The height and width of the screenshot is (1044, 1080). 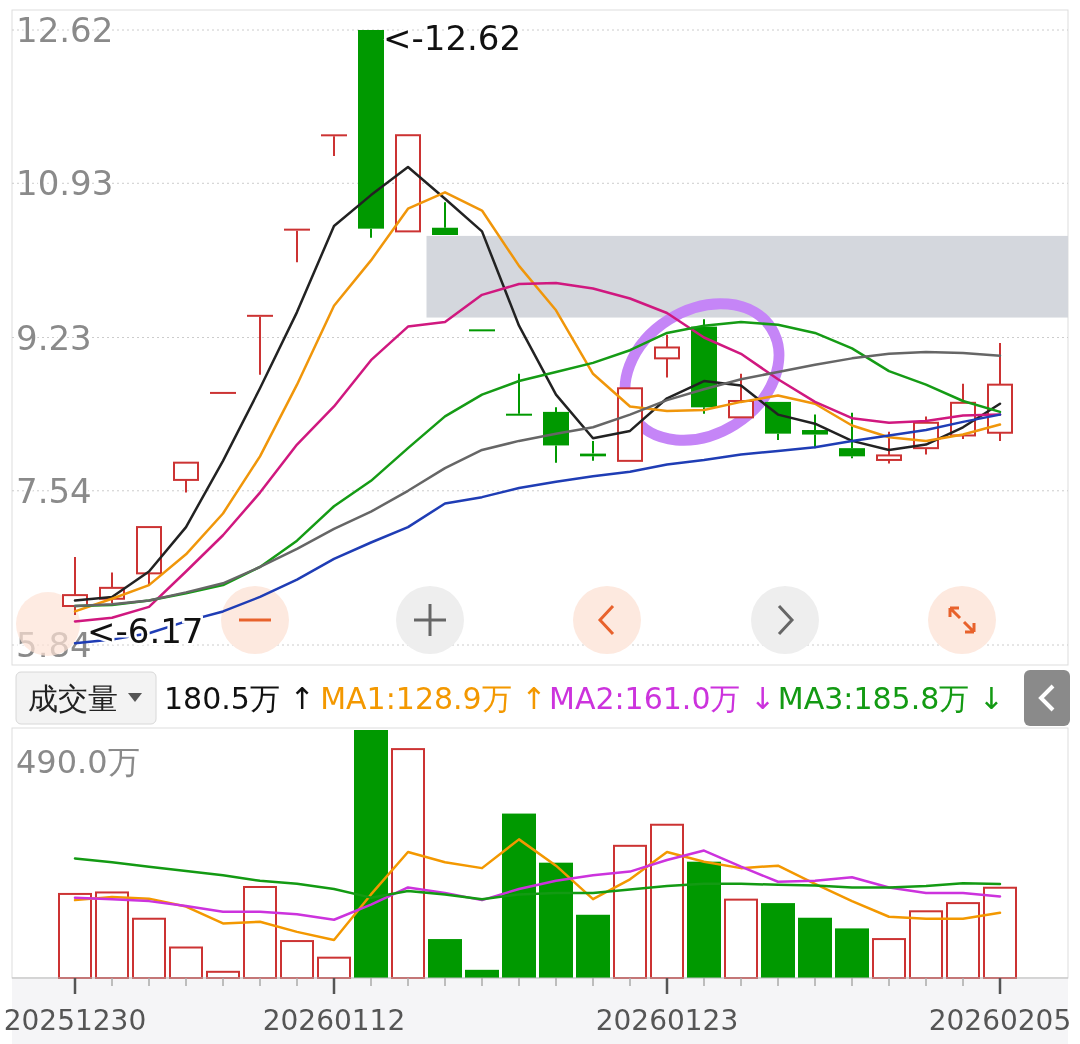 I want to click on x-tick-label: 20260205, so click(x=1000, y=1020).